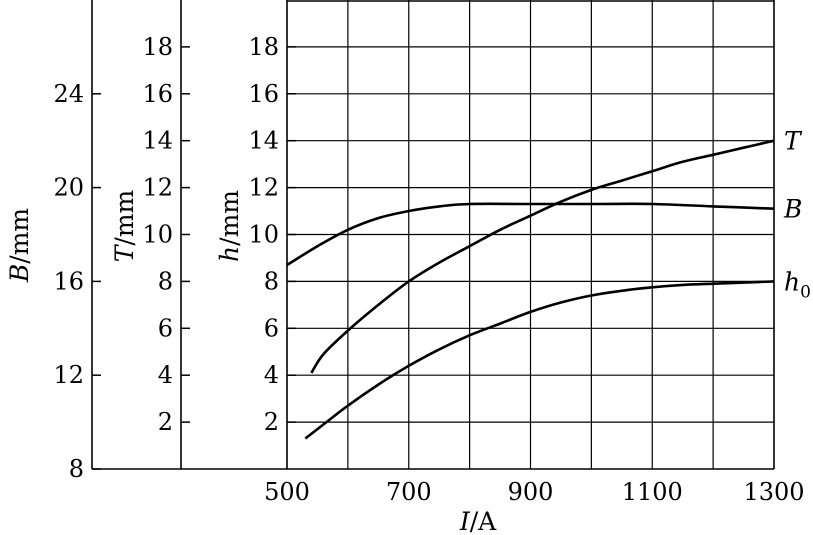 Image resolution: width=813 pixels, height=535 pixels. Describe the element at coordinates (76, 469) in the screenshot. I see `tick-label-B: 8` at that location.